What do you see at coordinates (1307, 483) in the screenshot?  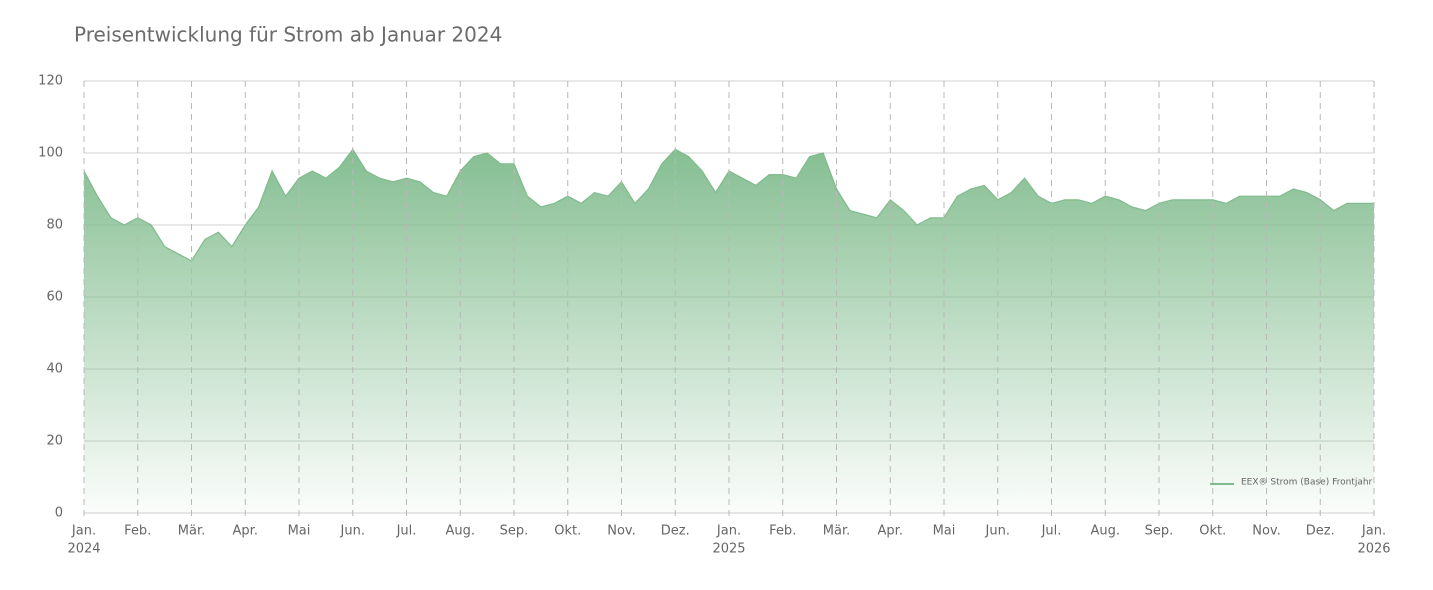 I see `legend-label: EEX® Strom (Base) Frontjahr` at bounding box center [1307, 483].